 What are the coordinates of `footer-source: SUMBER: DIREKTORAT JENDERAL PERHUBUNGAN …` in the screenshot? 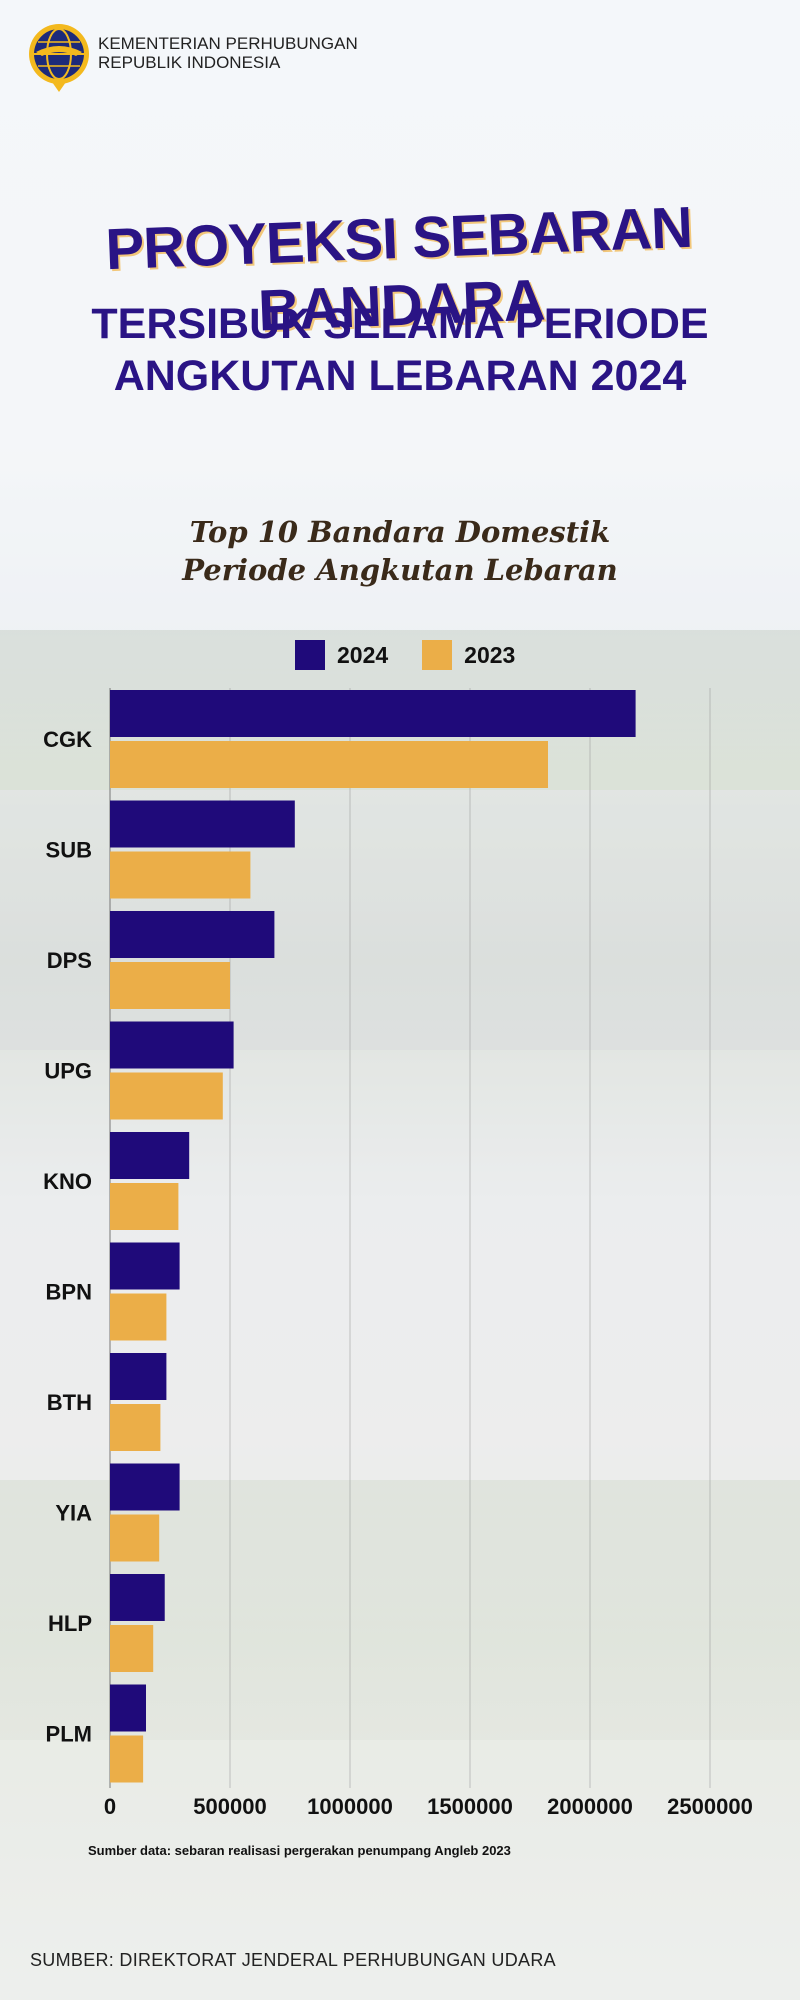 It's located at (293, 1960).